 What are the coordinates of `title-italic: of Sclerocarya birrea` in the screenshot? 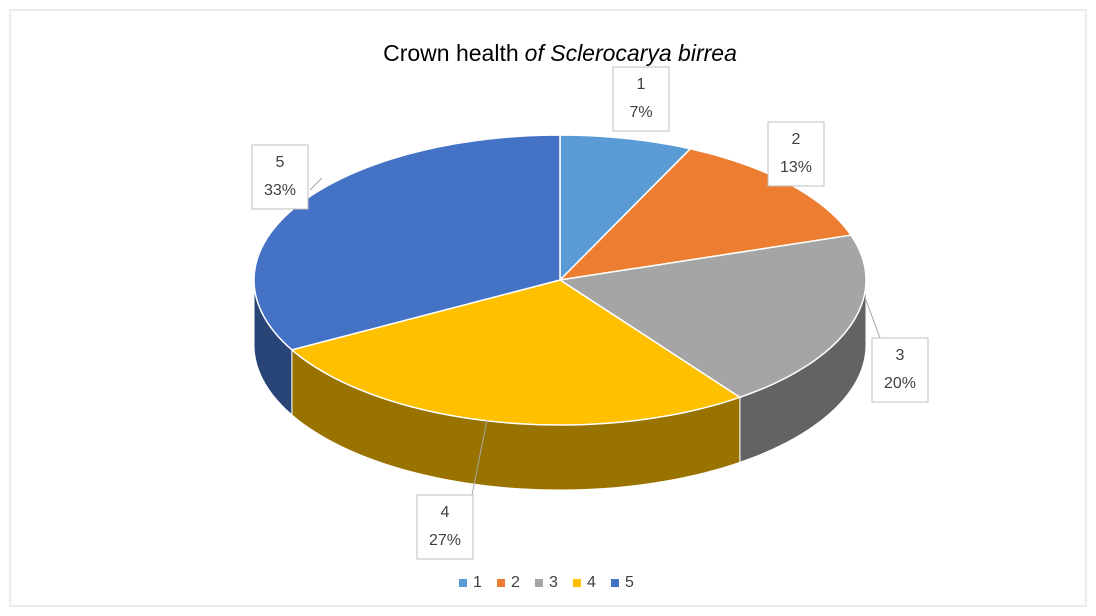 It's located at (631, 53).